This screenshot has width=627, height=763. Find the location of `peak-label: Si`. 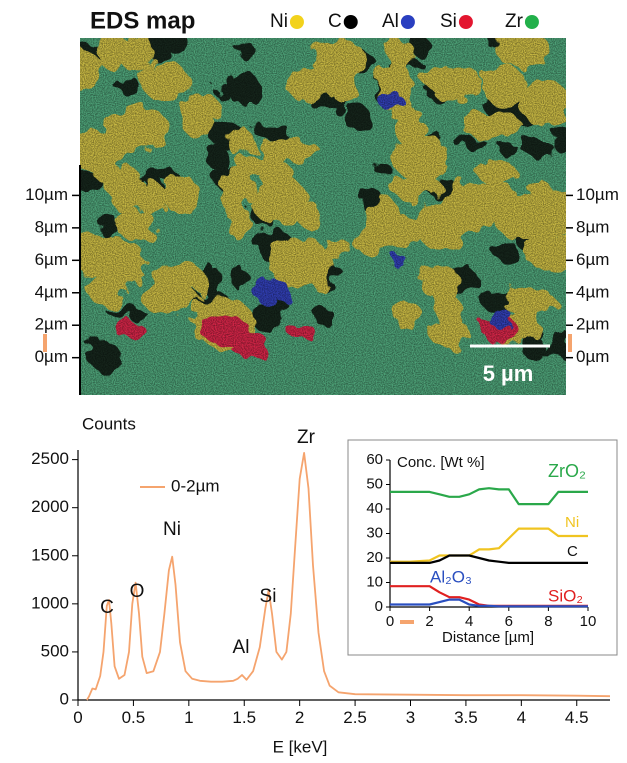

peak-label: Si is located at coordinates (268, 596).